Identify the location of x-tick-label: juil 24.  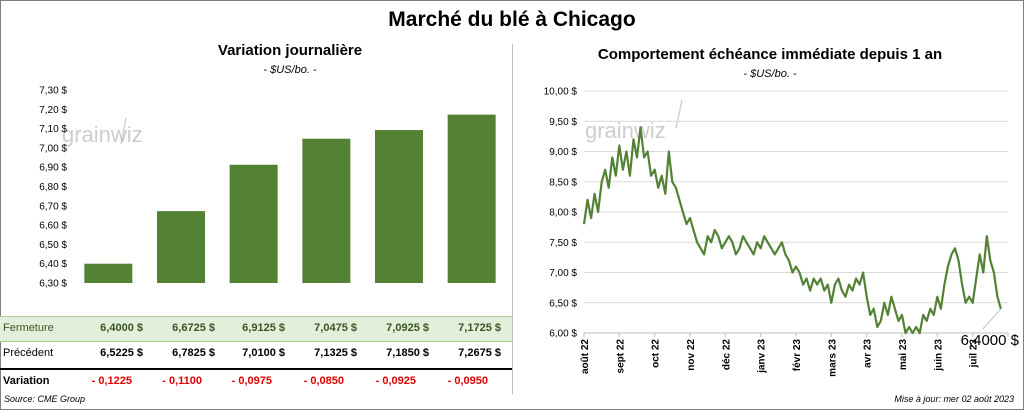
(398, 299).